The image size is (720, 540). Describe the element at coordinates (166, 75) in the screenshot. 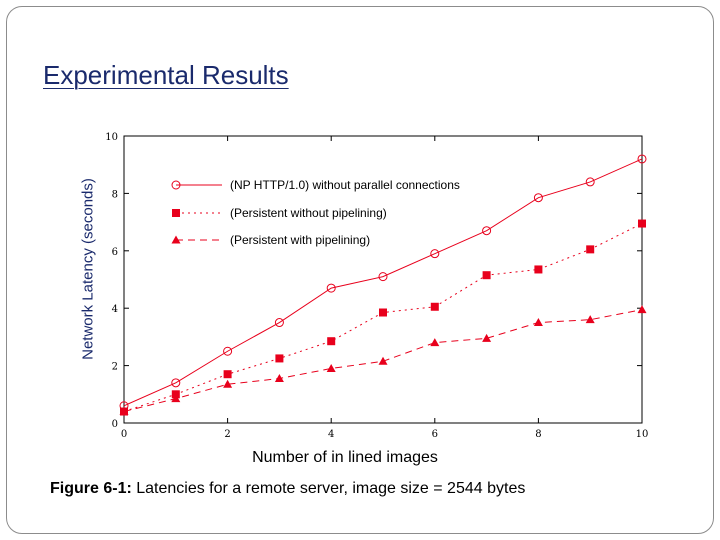

I see `slide-title: Experimental Results` at that location.